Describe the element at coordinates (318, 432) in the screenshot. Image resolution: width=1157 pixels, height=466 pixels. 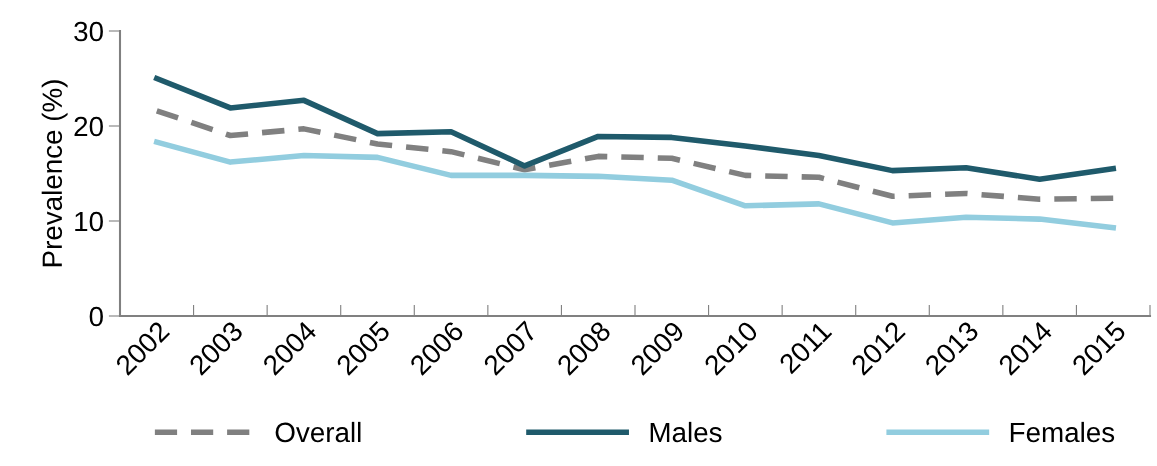
I see `legend-label: Overall` at that location.